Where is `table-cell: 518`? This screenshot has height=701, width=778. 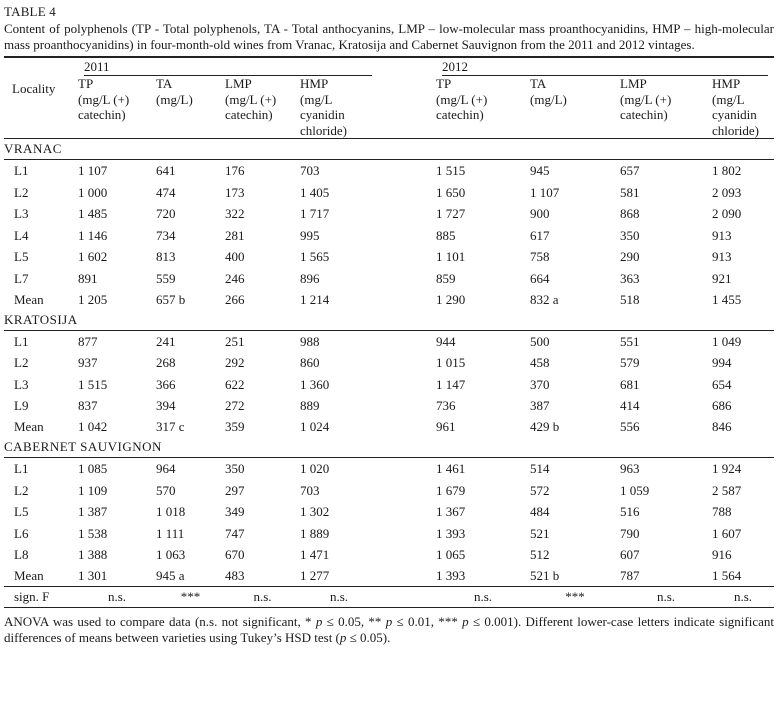 table-cell: 518 is located at coordinates (630, 299).